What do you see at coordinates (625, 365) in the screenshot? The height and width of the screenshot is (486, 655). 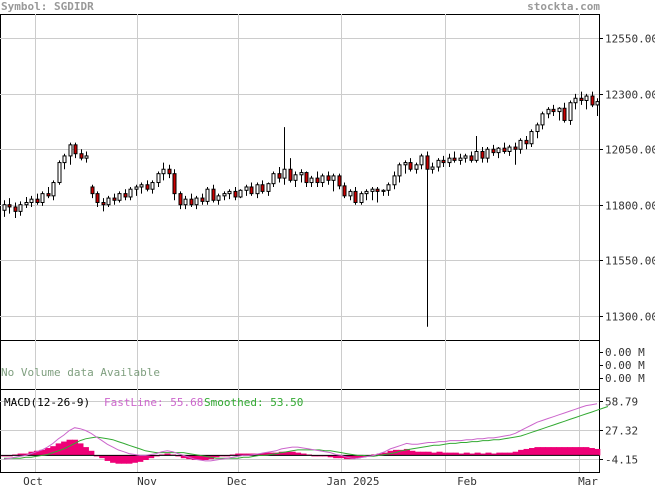 I see `vol-tick-label-1: 0.00 M` at bounding box center [625, 365].